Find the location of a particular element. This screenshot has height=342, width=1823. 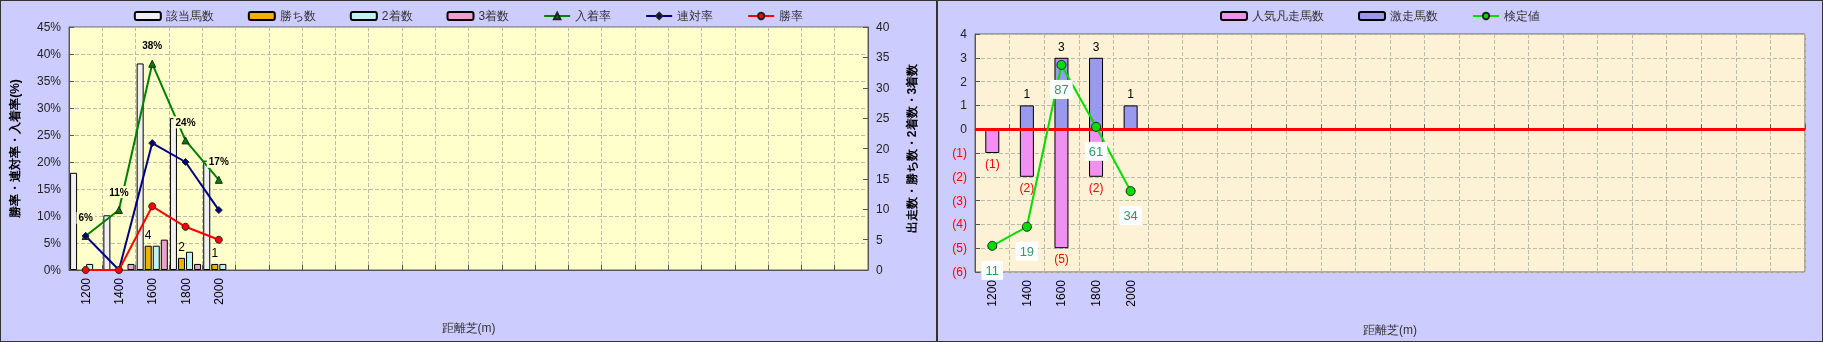

y2-tick-label: 30 is located at coordinates (883, 87).